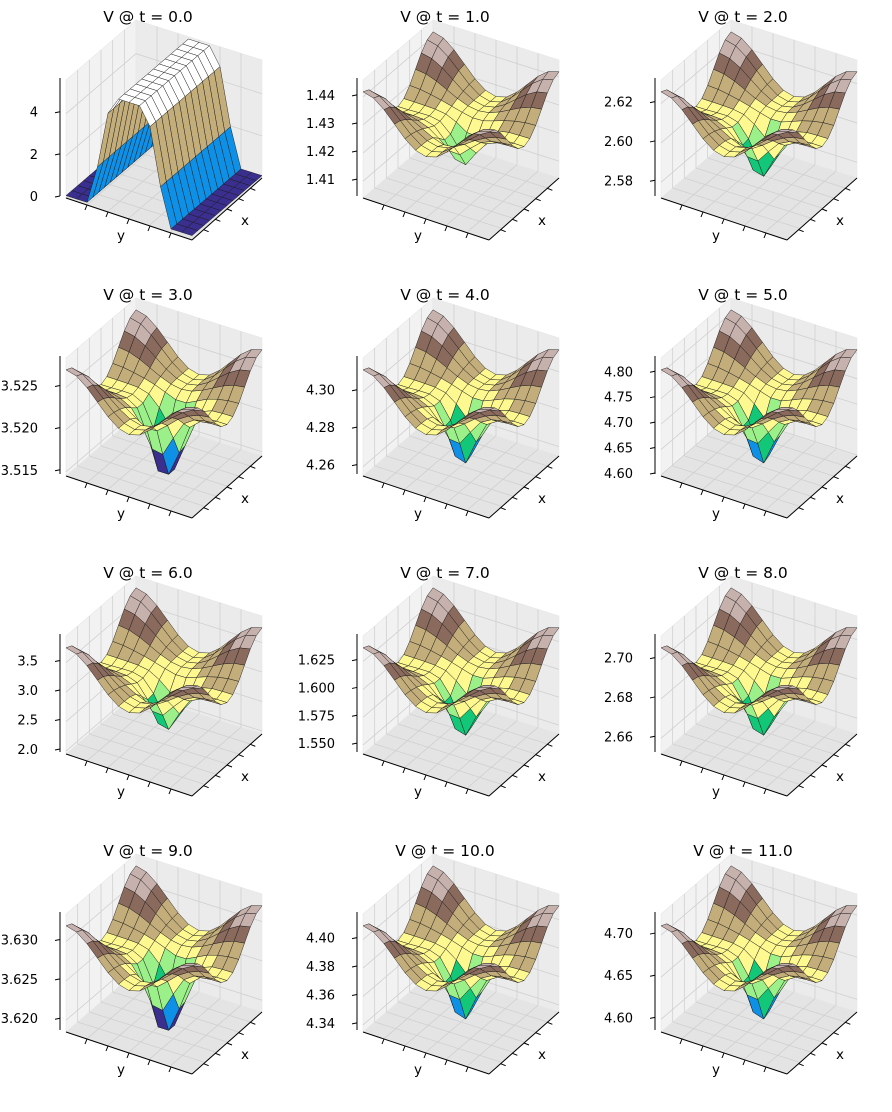  Describe the element at coordinates (731, 404) in the screenshot. I see `surface-plot: V @ t = 5.0 4.60 4.65 4.70 4.75 4.80 y x` at that location.